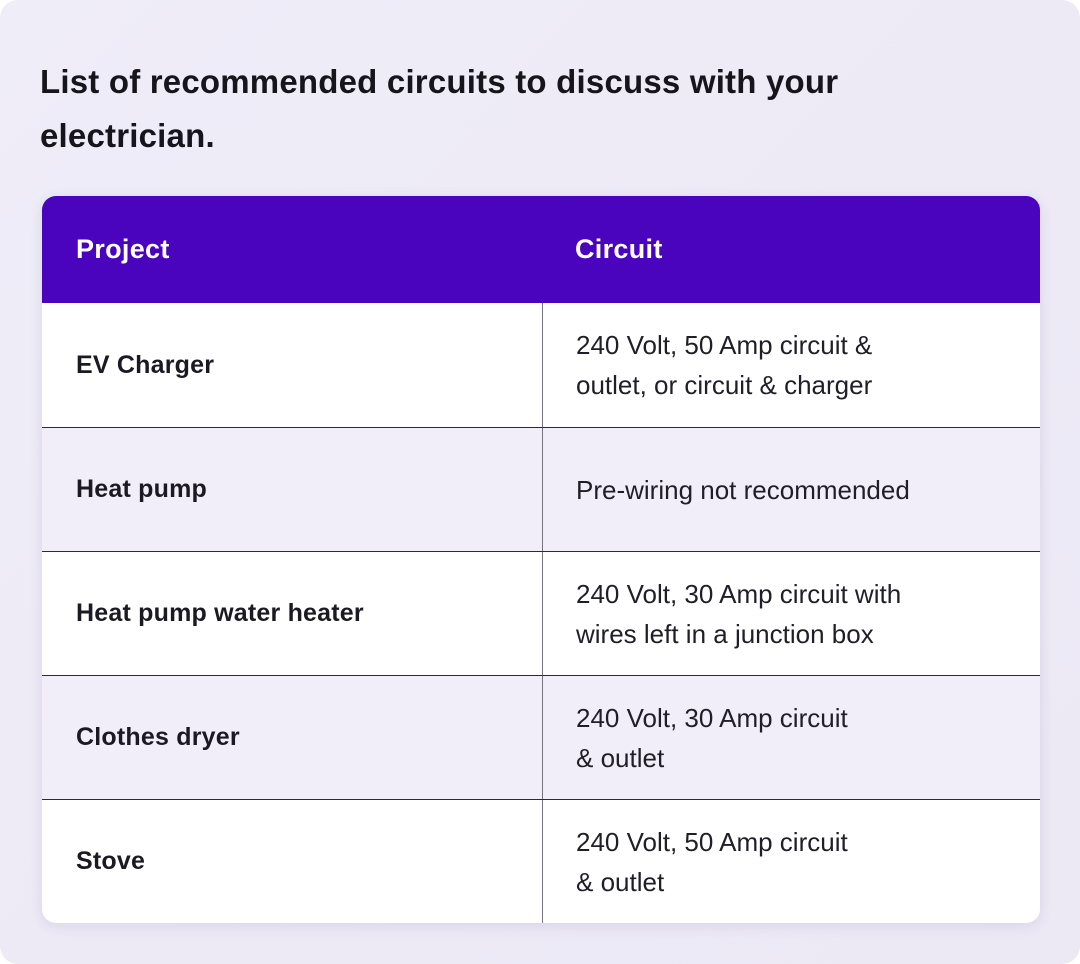 The image size is (1080, 964). What do you see at coordinates (791, 249) in the screenshot?
I see `header-cell-circuit: Circuit` at bounding box center [791, 249].